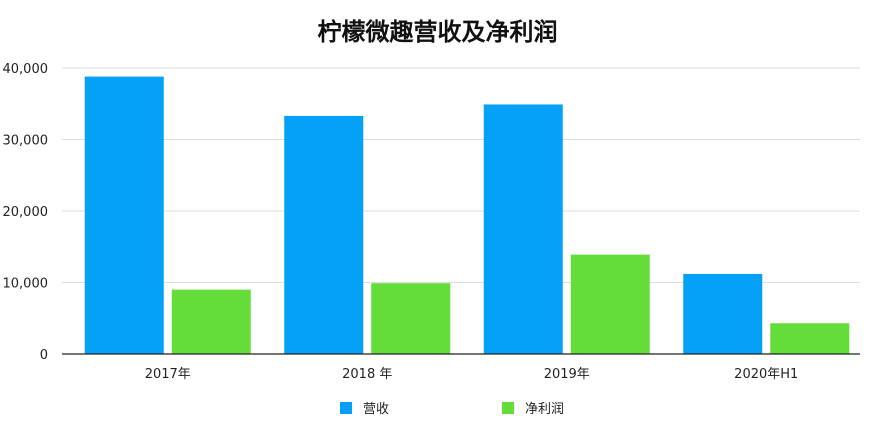  Describe the element at coordinates (472, 374) in the screenshot. I see `x-axis-ticks: 2017年 2018 年 2019年 2020年H1` at that location.